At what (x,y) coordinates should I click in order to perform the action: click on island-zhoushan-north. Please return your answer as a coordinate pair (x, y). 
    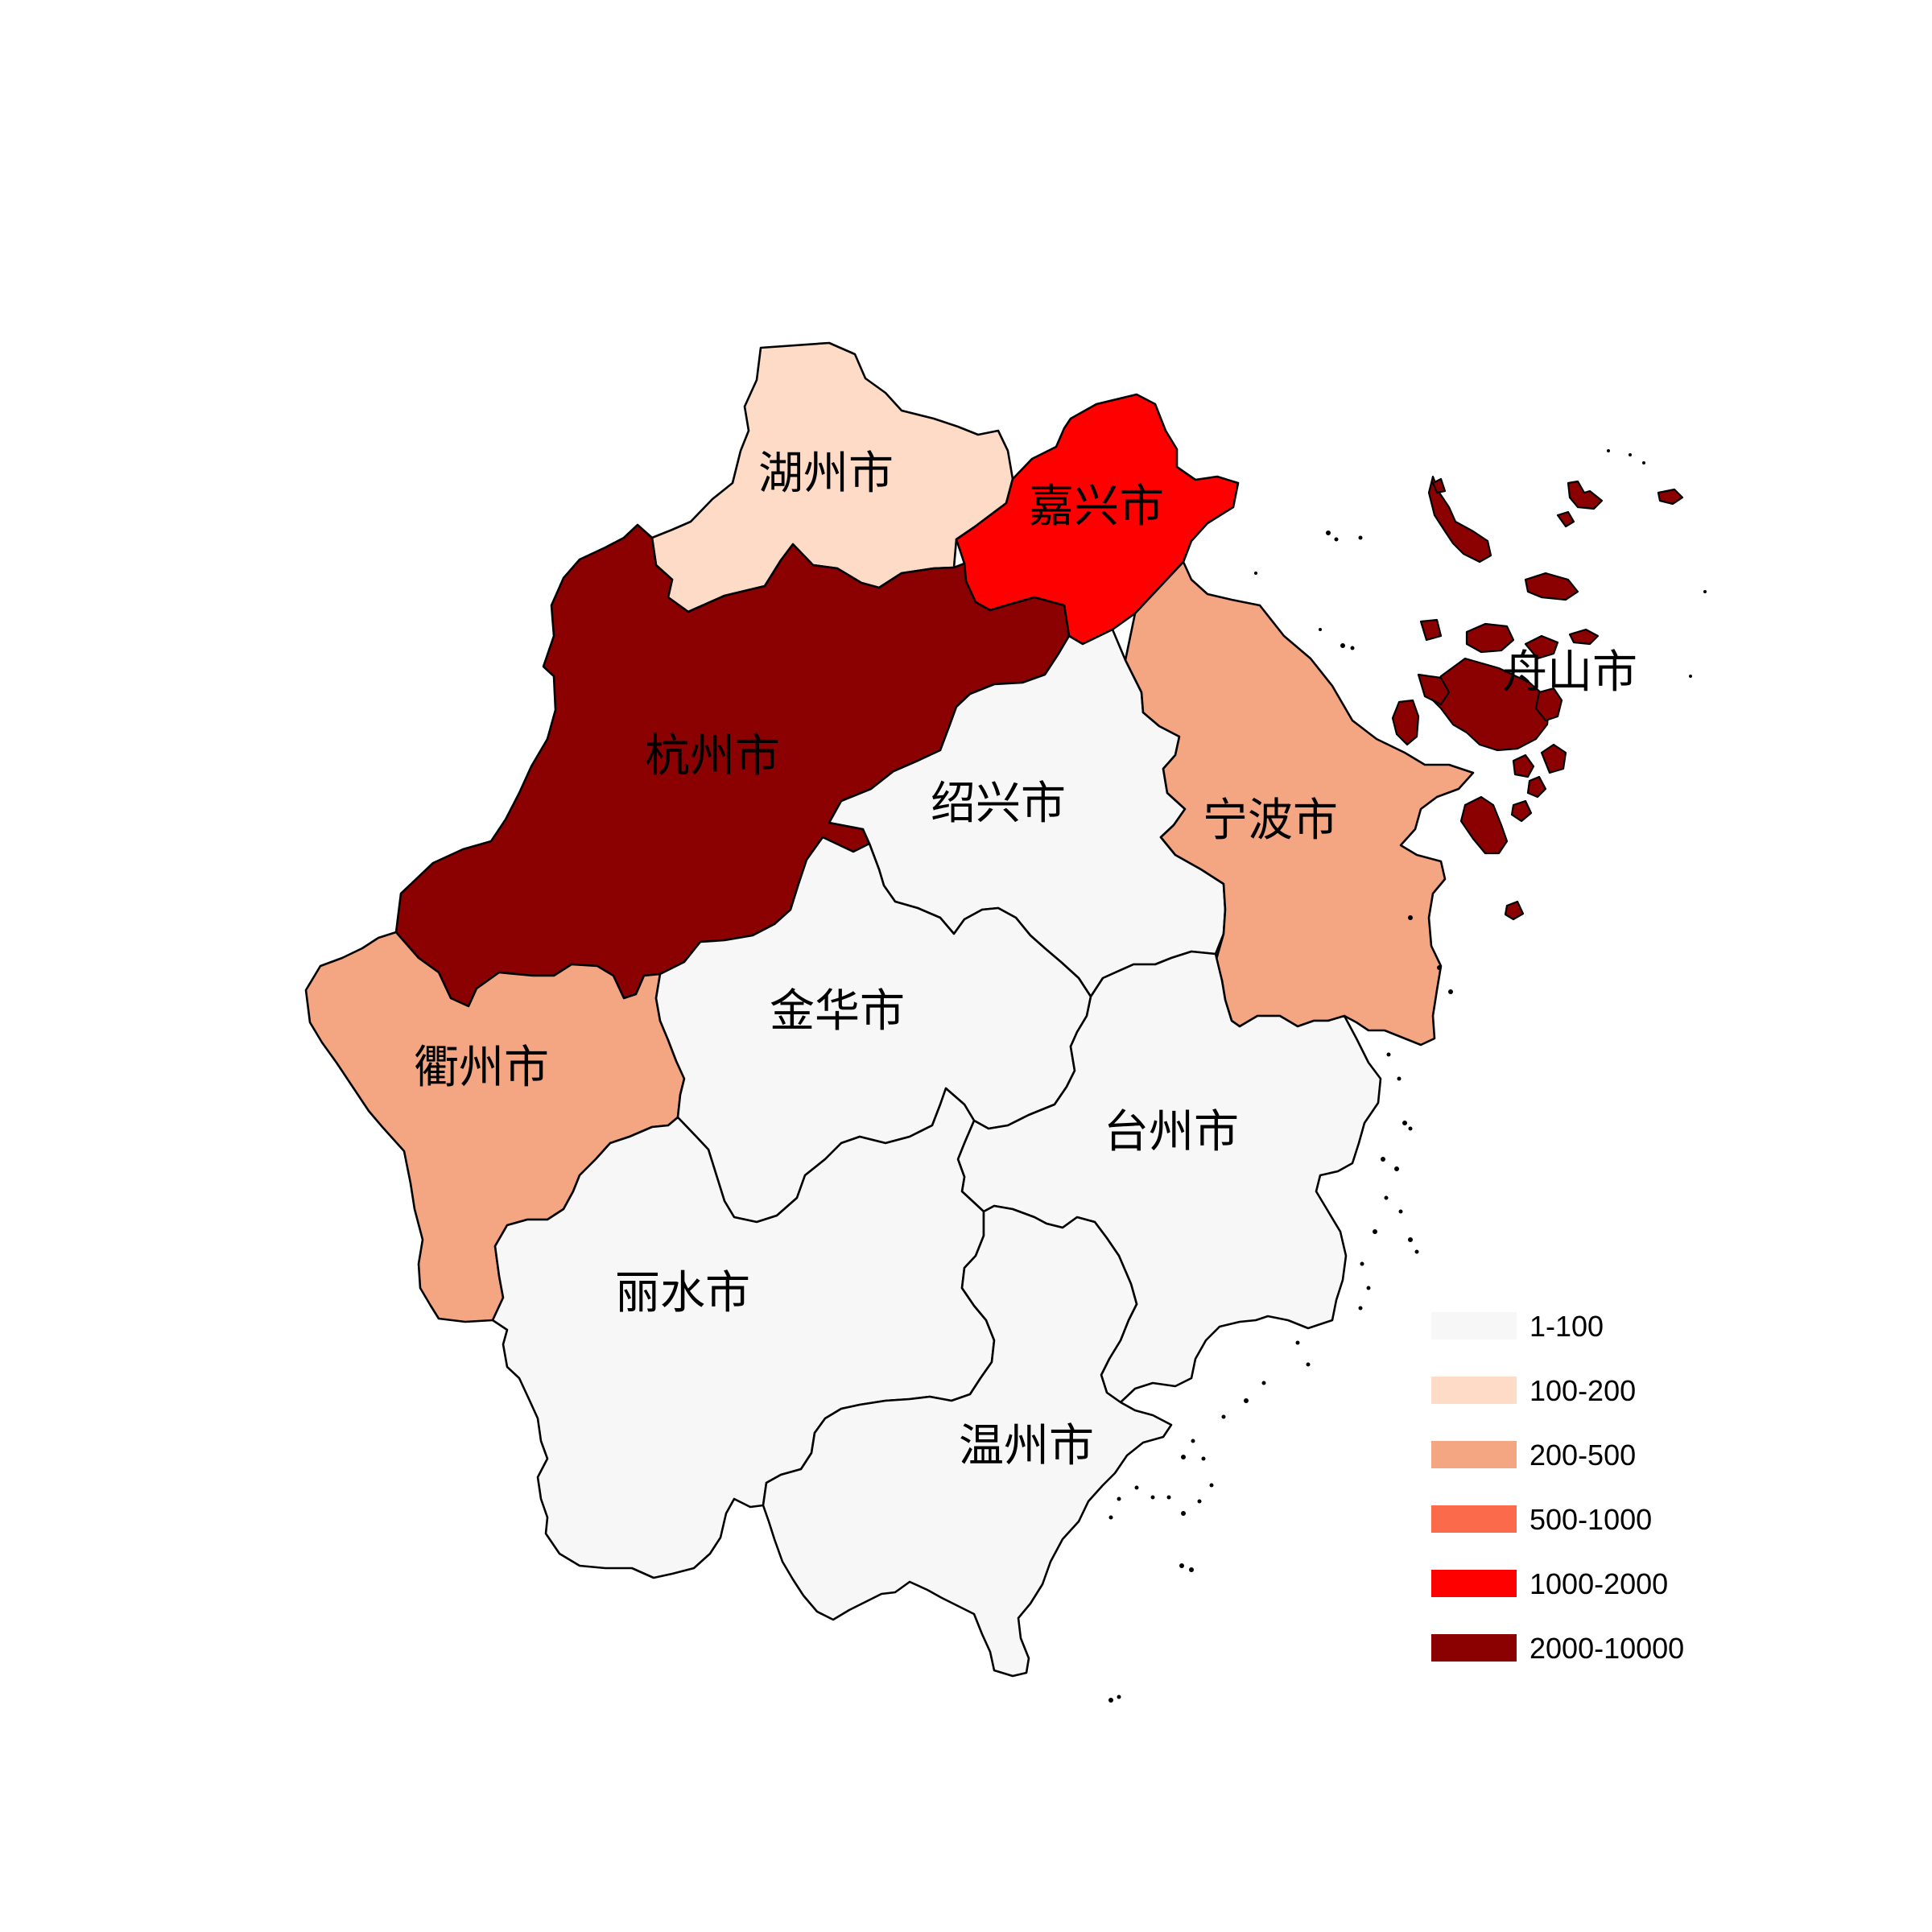
    Looking at the image, I should click on (1459, 519).